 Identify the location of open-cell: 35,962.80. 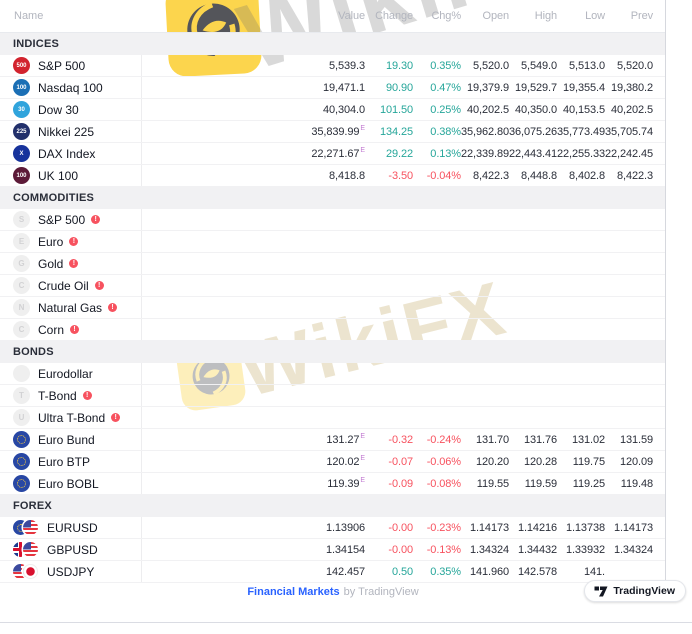
(485, 131).